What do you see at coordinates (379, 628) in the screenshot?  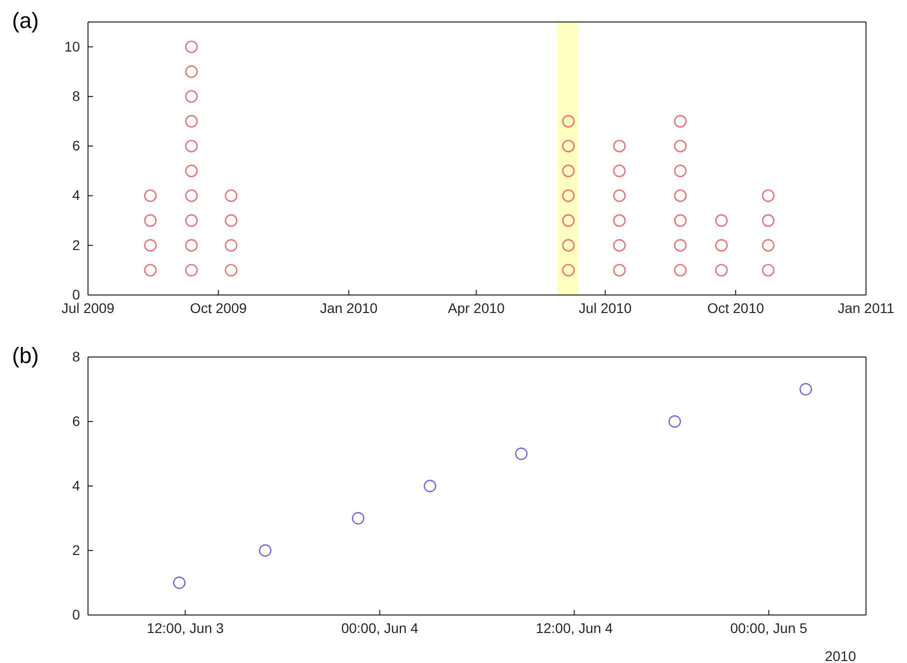 I see `x-tick-label: 00:00, Jun 4` at bounding box center [379, 628].